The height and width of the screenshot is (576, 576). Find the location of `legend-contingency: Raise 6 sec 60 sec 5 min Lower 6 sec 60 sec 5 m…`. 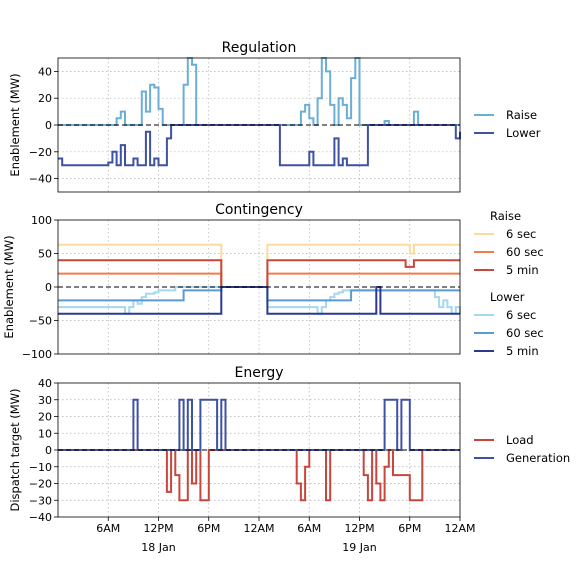

legend-contingency: Raise 6 sec 60 sec 5 min Lower 6 sec 60 sec 5 m… is located at coordinates (509, 283).